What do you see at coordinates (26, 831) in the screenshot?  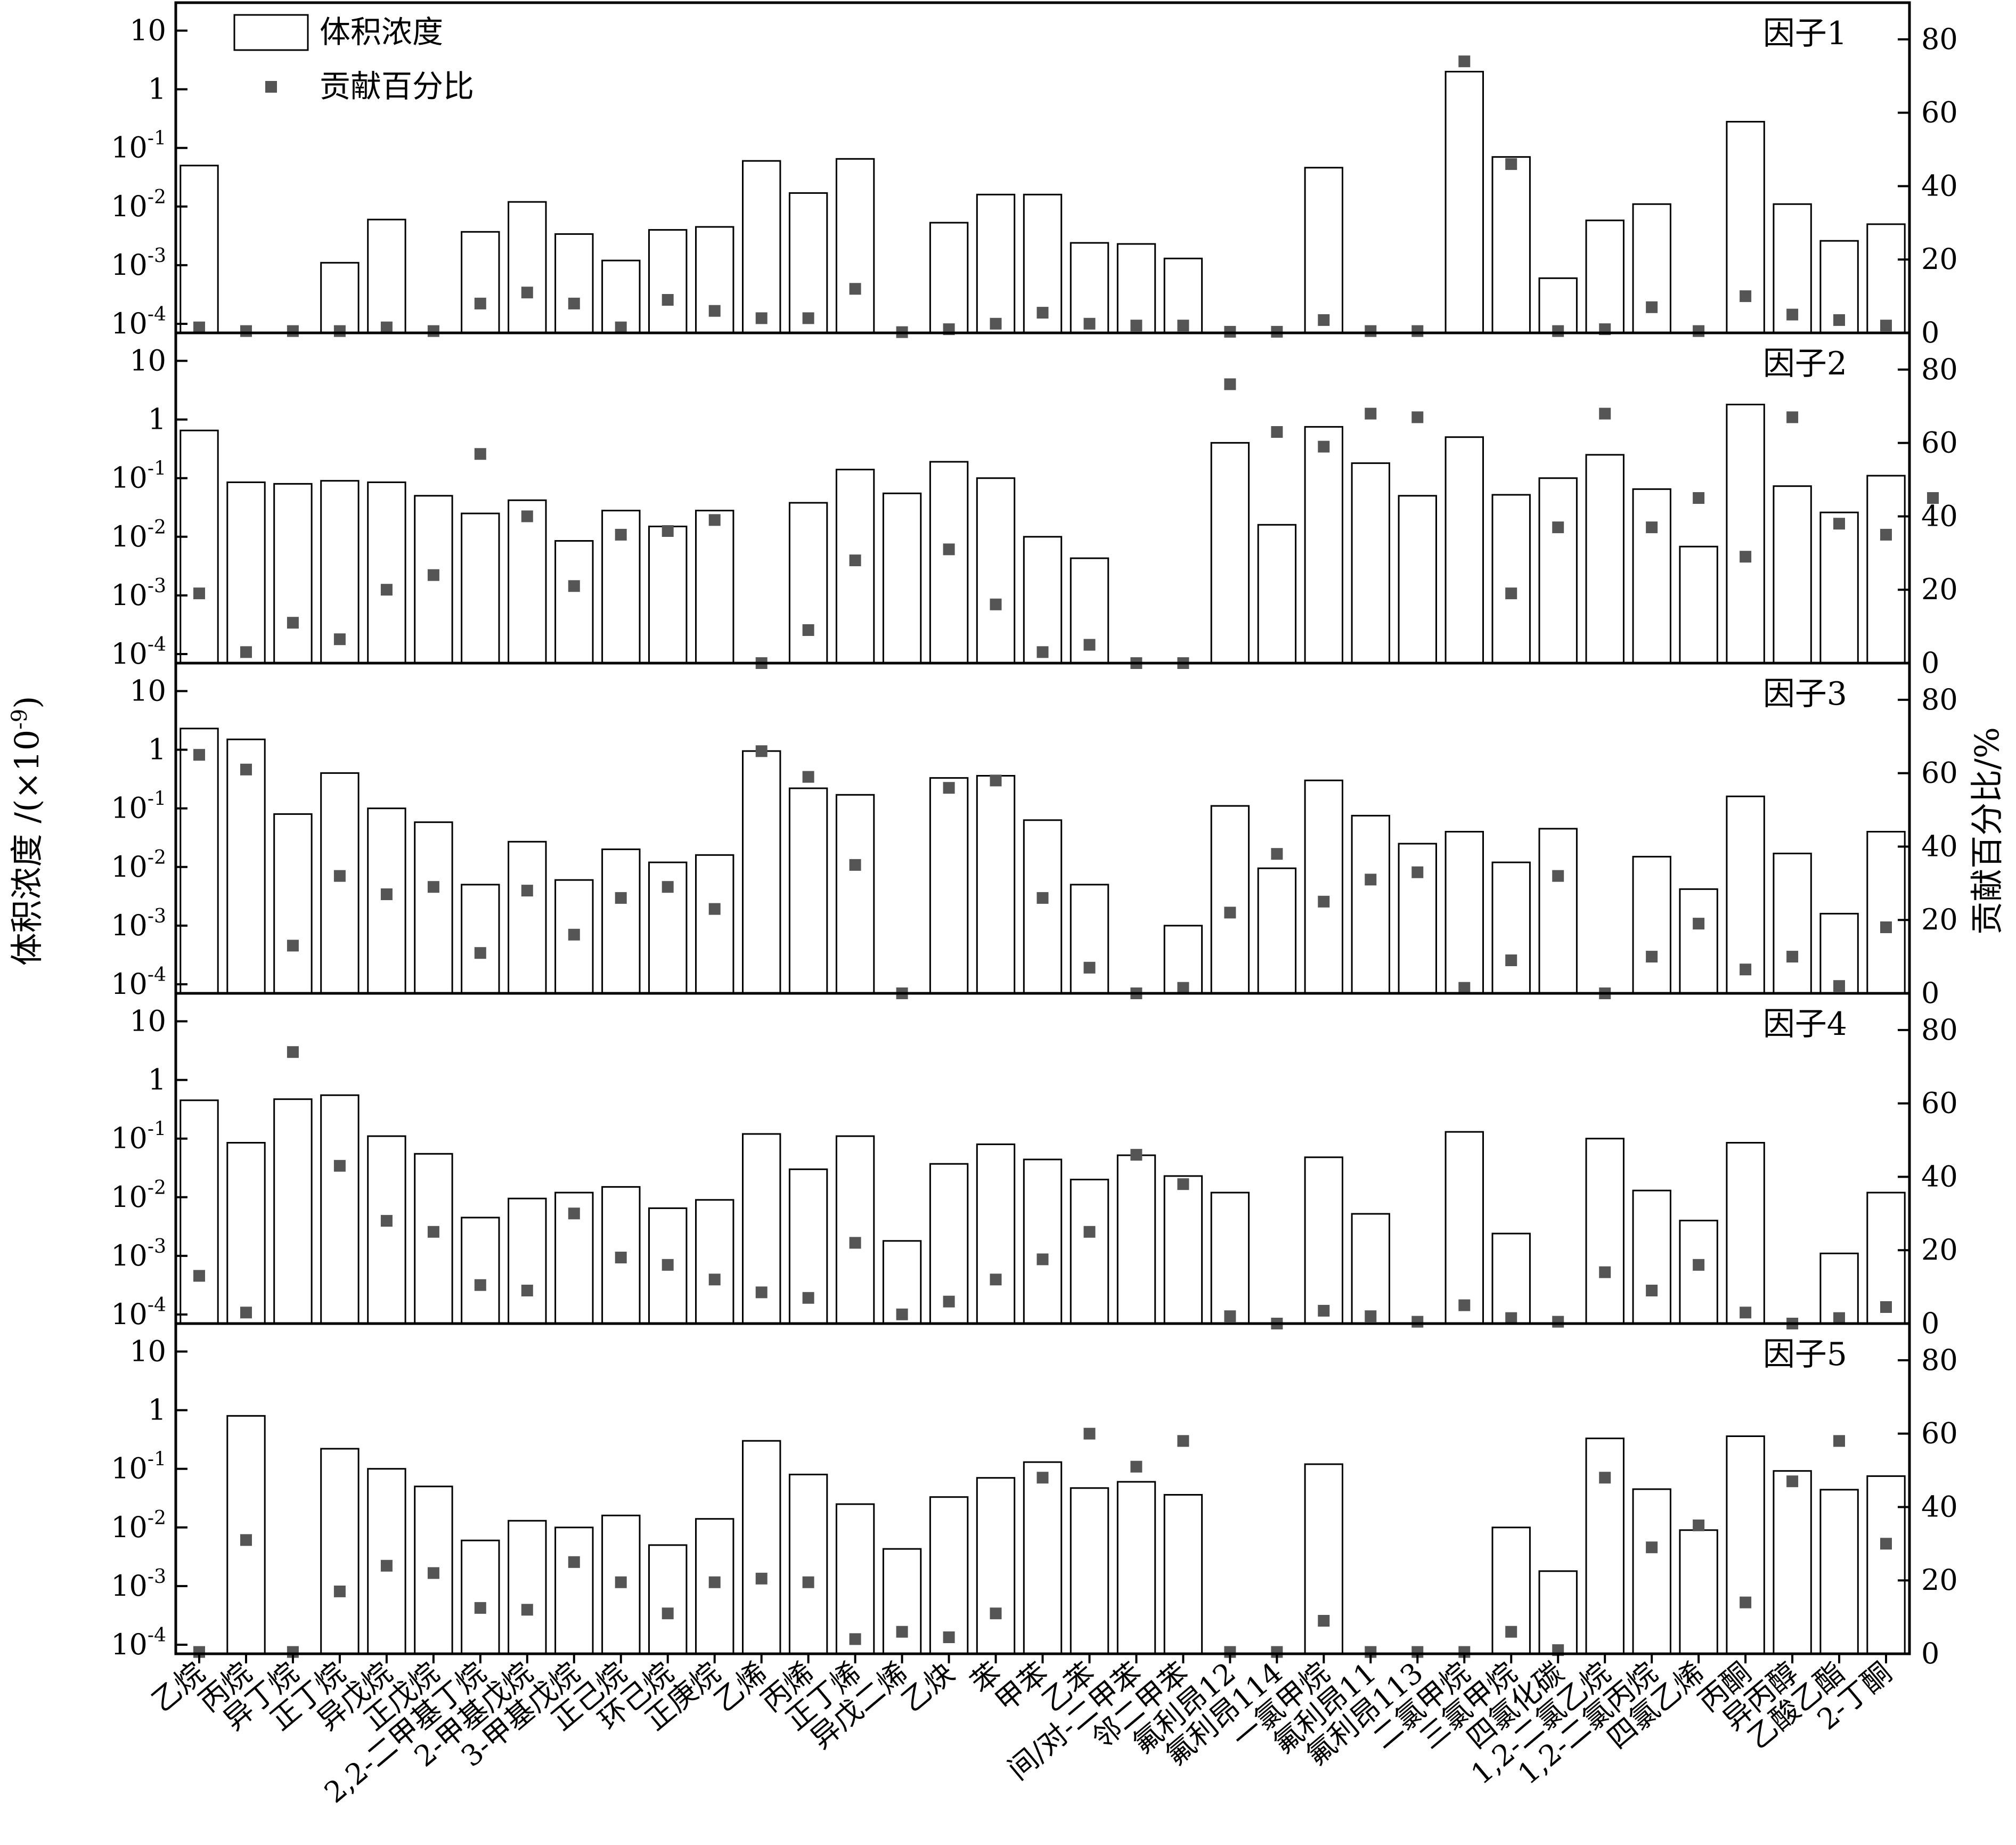 I see `left-axis-title: 体积浓度 /(×10-9)` at bounding box center [26, 831].